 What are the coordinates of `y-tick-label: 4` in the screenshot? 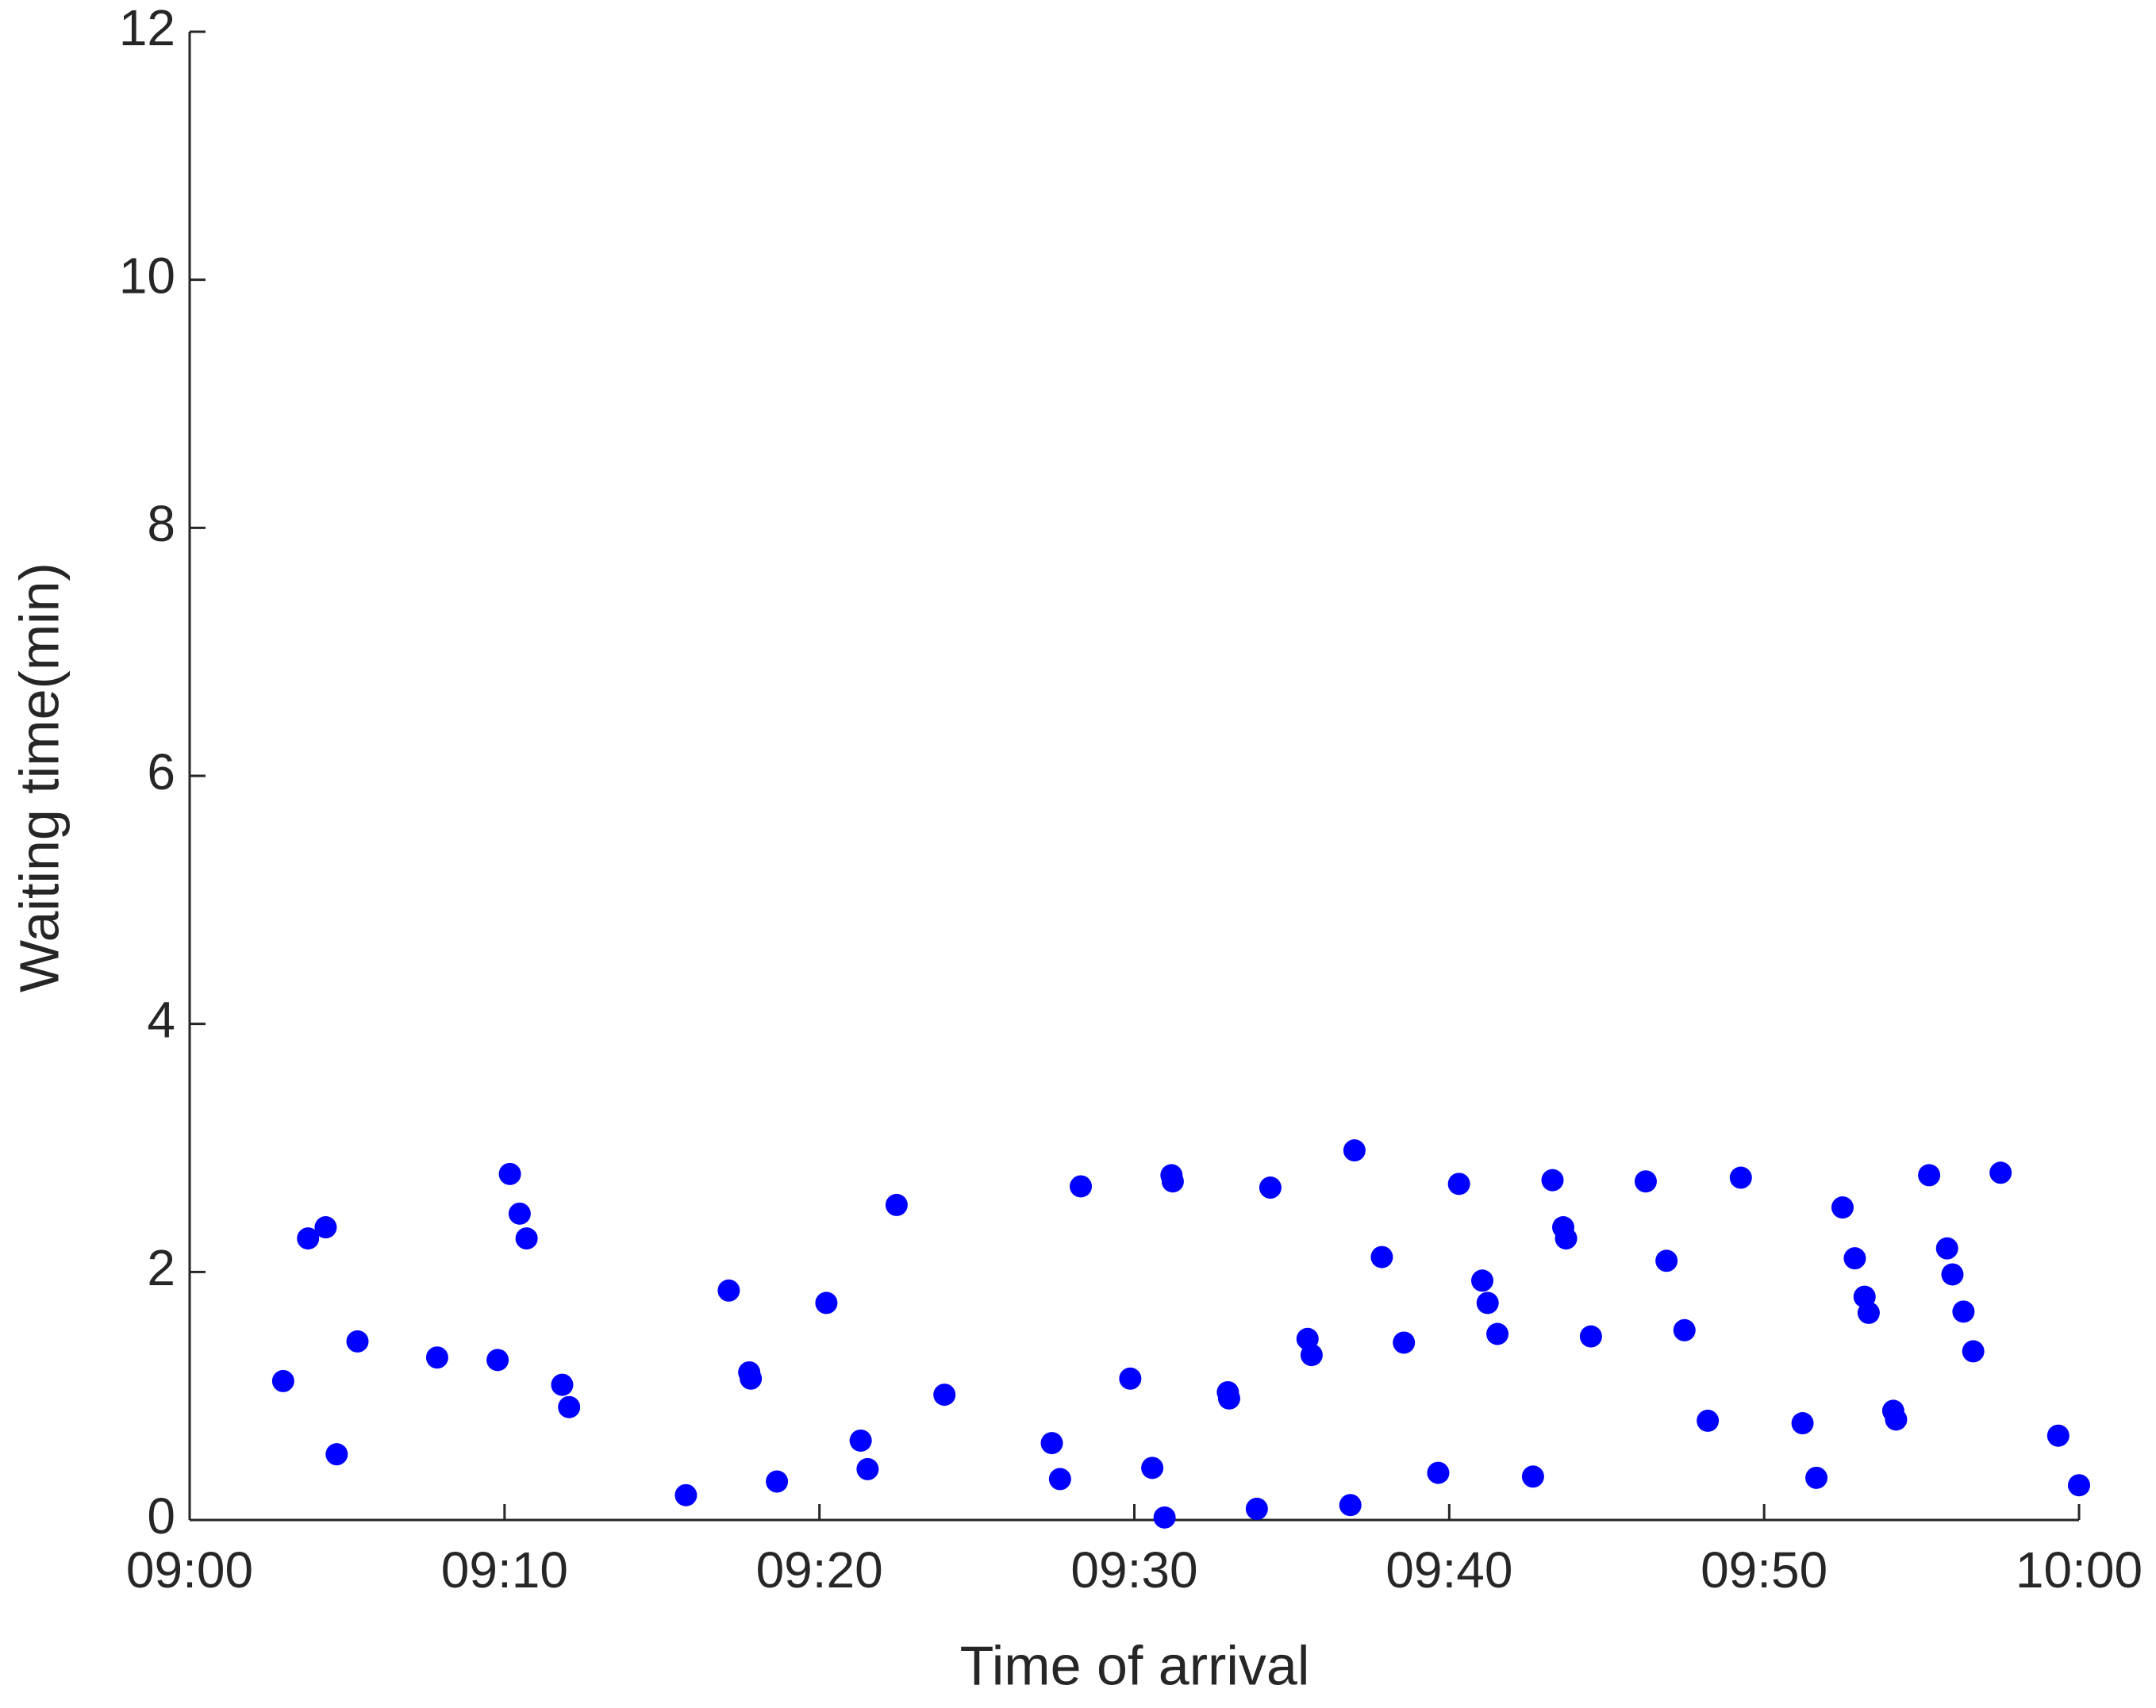 It's located at (161, 1020).